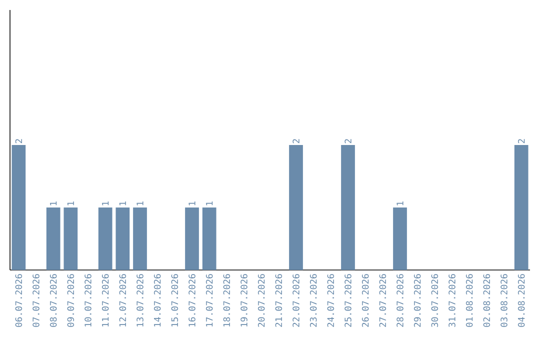 The height and width of the screenshot is (340, 540). I want to click on x-tick-label: 24.07.2026, so click(330, 300).